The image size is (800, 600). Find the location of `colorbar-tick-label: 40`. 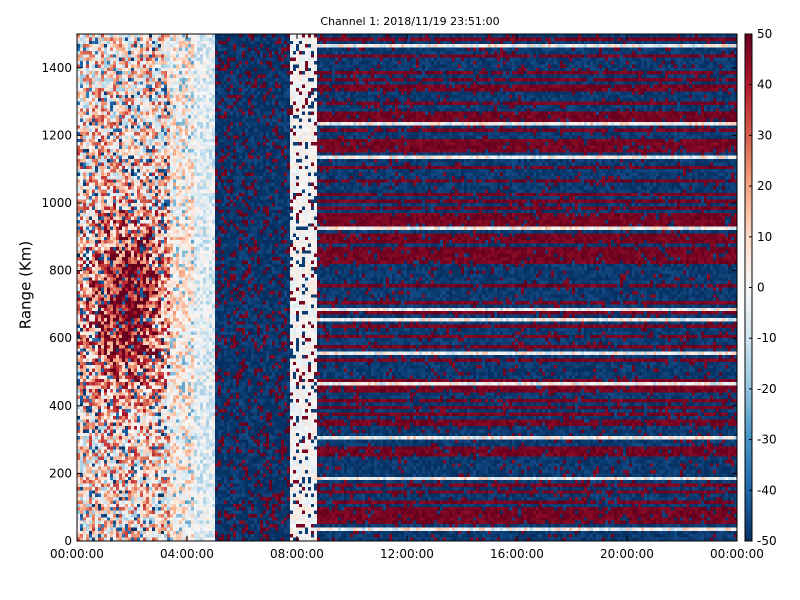

colorbar-tick-label: 40 is located at coordinates (764, 85).